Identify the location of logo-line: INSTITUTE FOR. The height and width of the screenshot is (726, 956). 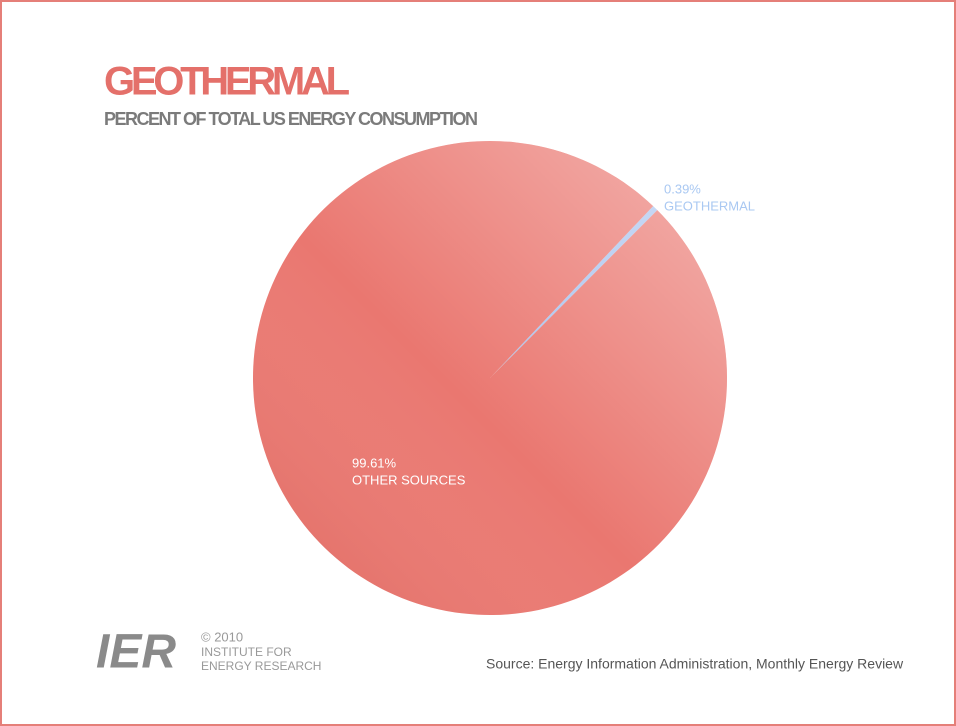
(246, 652).